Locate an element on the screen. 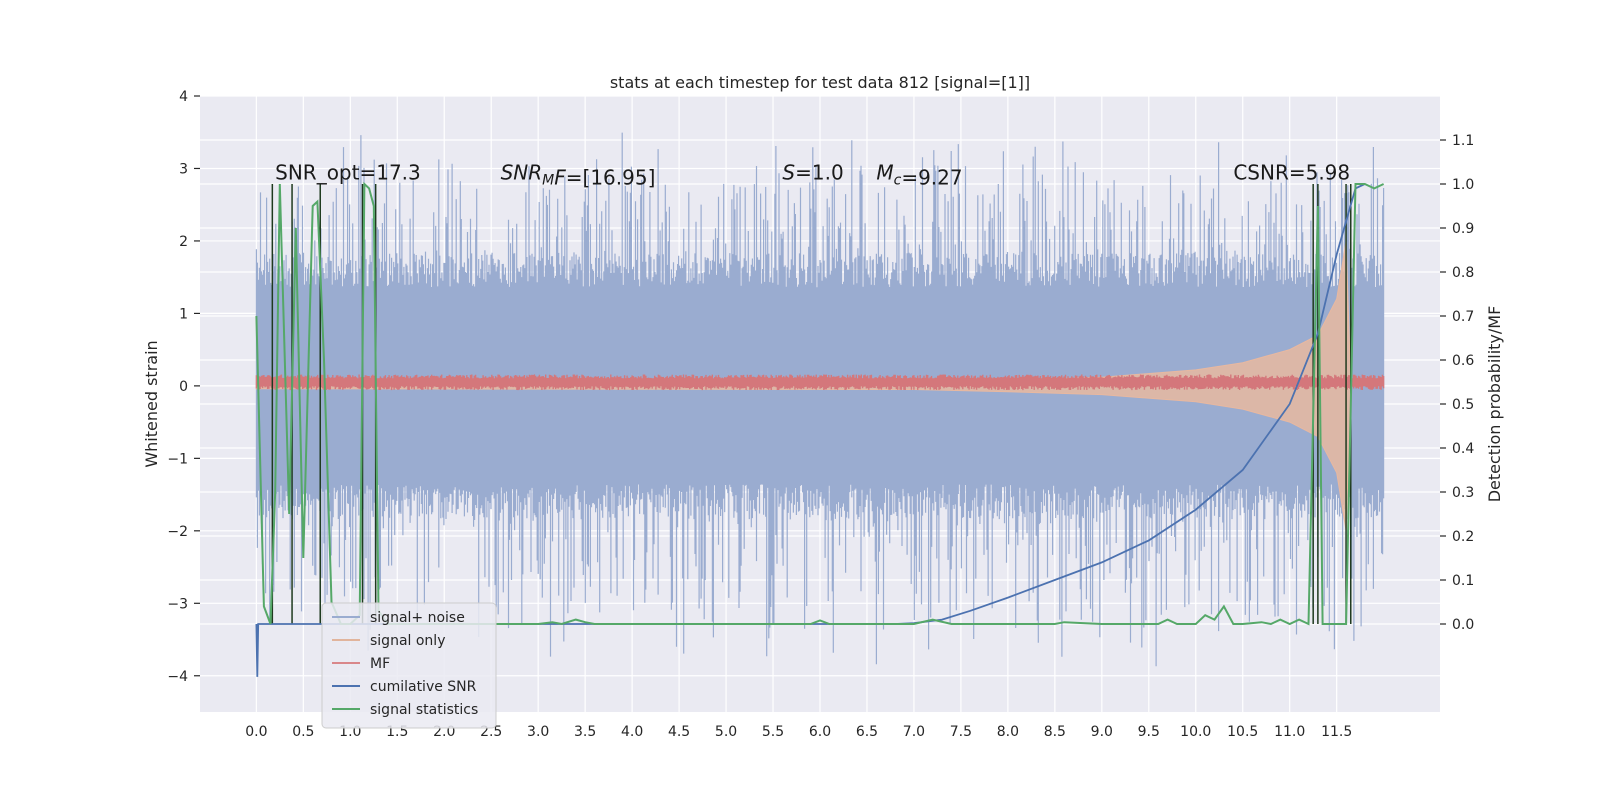  legend-label: signal statistics is located at coordinates (424, 710).